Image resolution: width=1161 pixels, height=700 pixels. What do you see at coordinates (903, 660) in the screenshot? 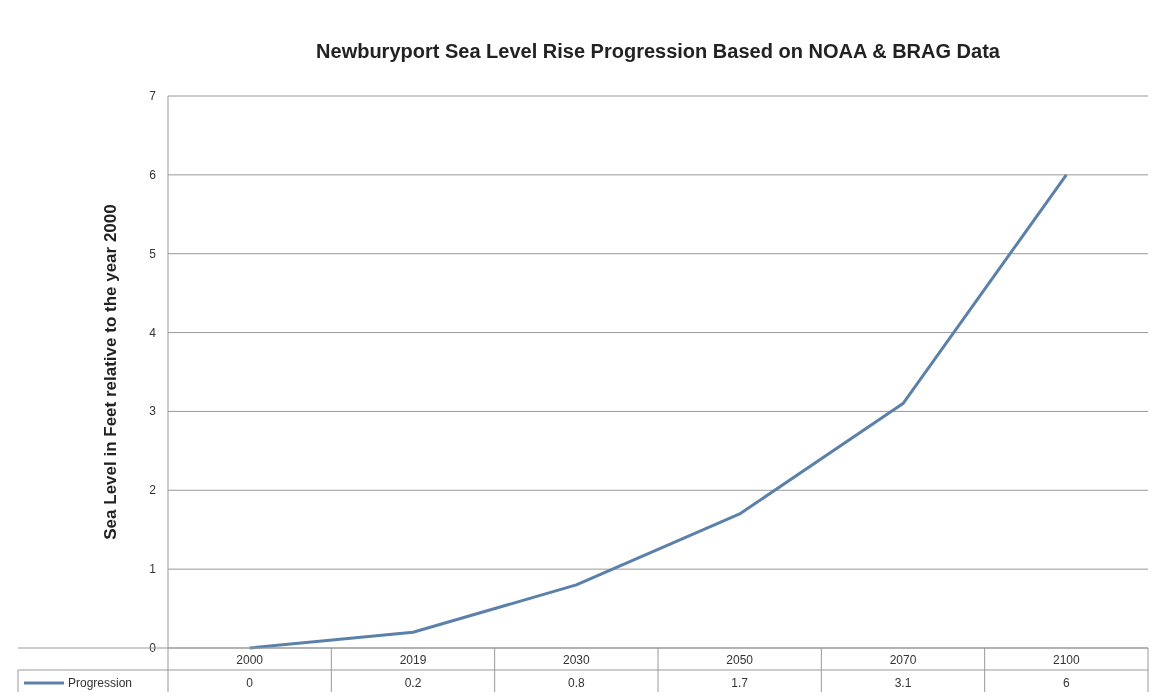
I see `x-tick-label: 2070` at bounding box center [903, 660].